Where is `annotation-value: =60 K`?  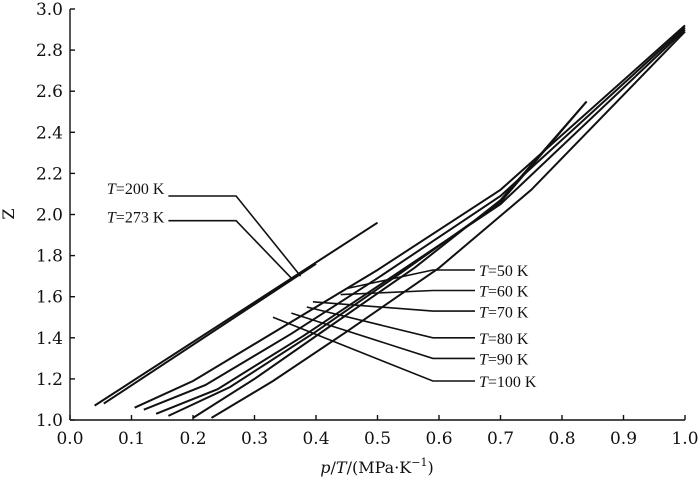 annotation-value: =60 K is located at coordinates (508, 292).